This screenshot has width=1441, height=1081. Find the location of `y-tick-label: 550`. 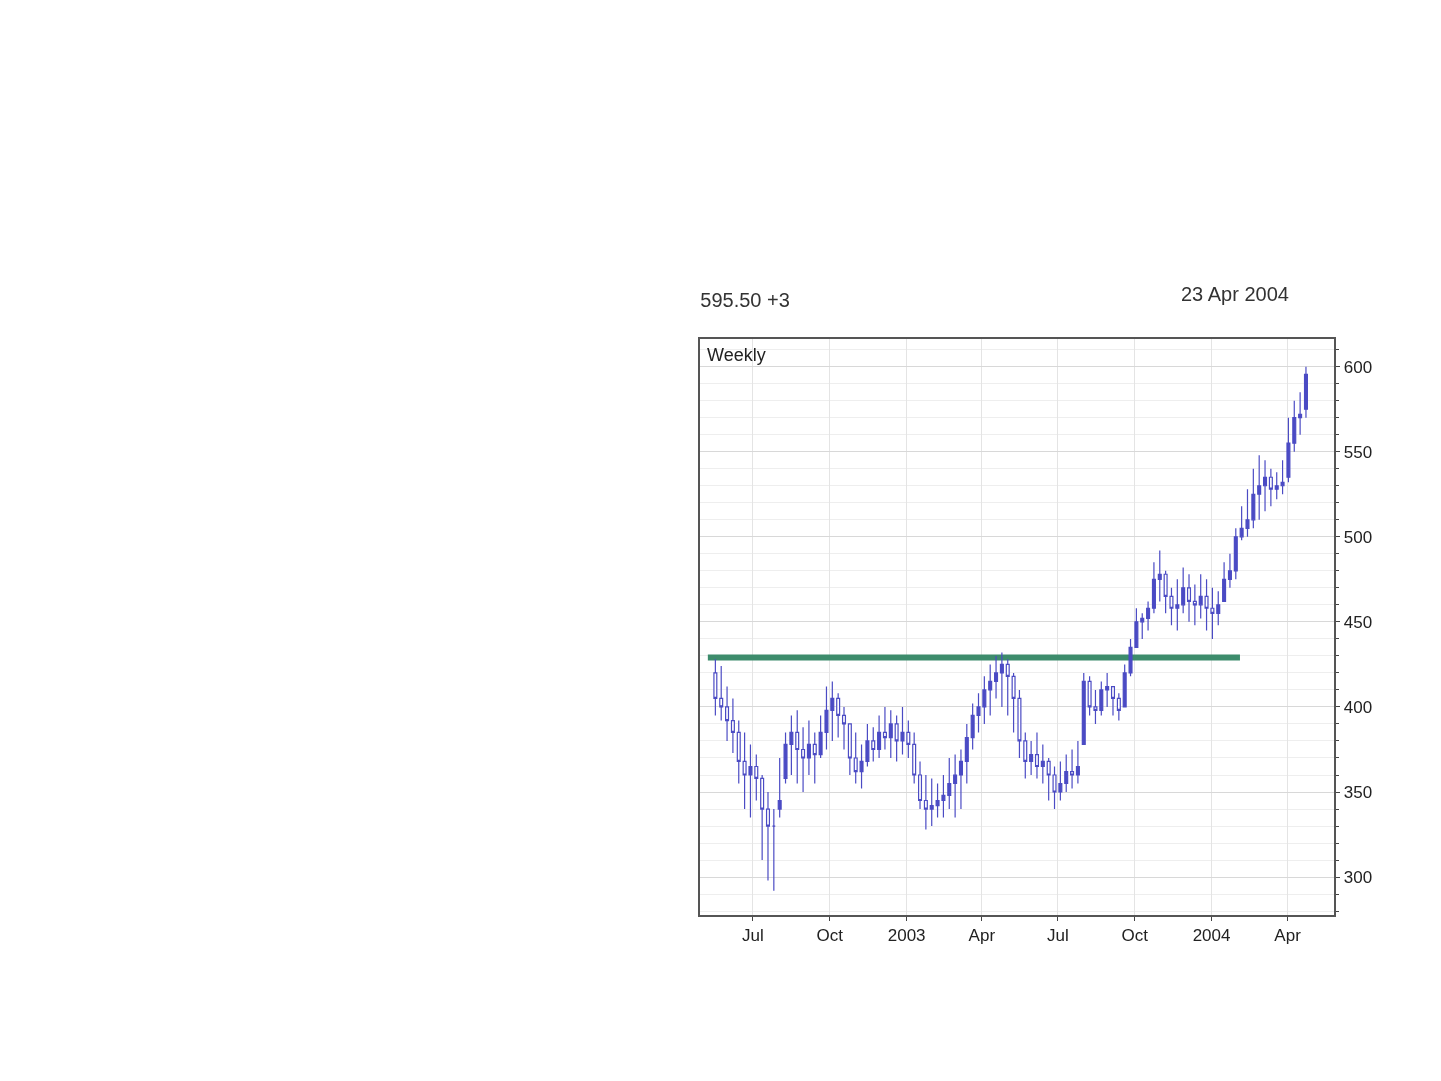

y-tick-label: 550 is located at coordinates (1358, 452).